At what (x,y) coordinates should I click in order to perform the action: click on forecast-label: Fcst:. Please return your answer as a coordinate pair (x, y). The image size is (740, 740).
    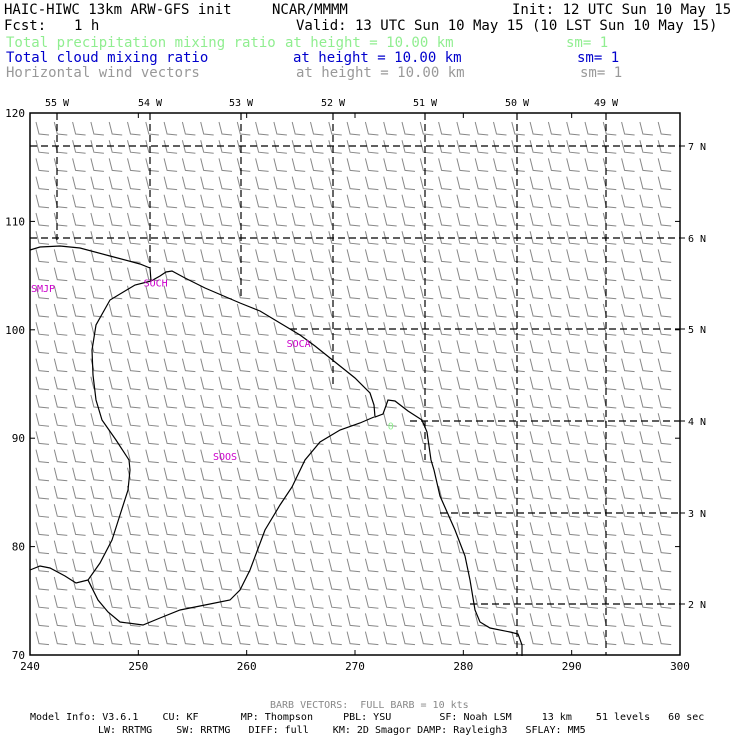
    Looking at the image, I should click on (25, 26).